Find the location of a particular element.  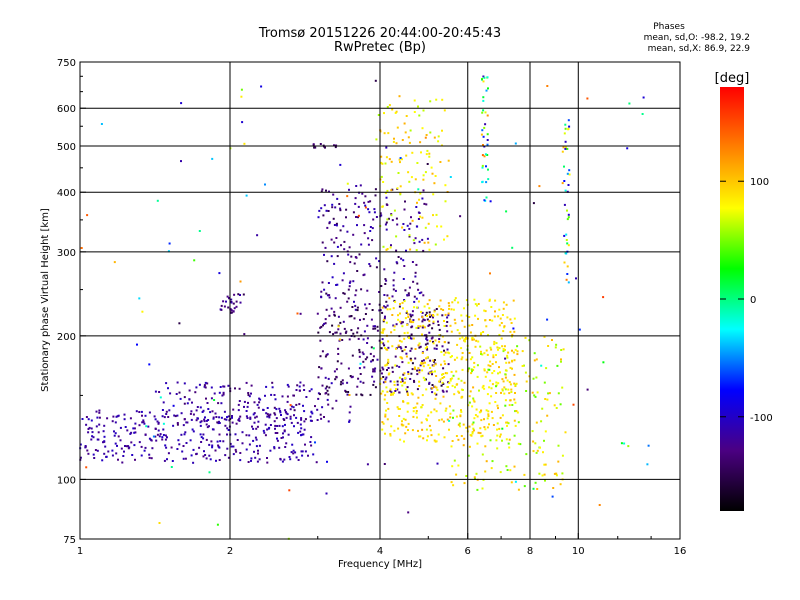

y-tick-label: 400 is located at coordinates (66, 193).